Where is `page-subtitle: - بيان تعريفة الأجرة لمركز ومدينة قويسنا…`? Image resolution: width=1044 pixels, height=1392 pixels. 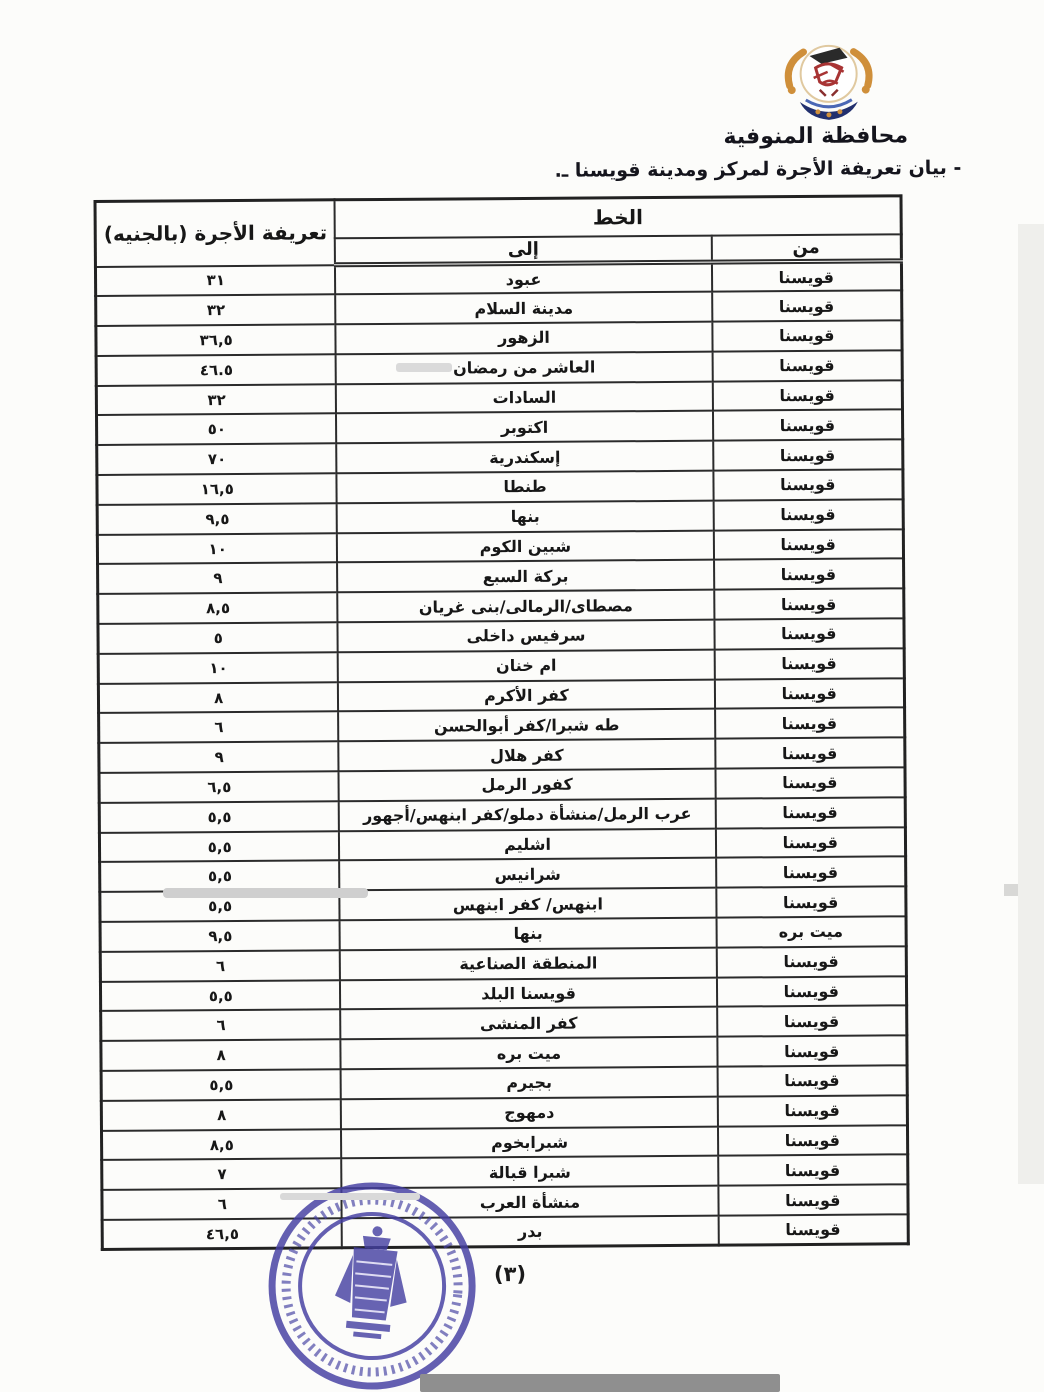 page-subtitle: - بيان تعريفة الأجرة لمركز ومدينة قويسنا… is located at coordinates (758, 169).